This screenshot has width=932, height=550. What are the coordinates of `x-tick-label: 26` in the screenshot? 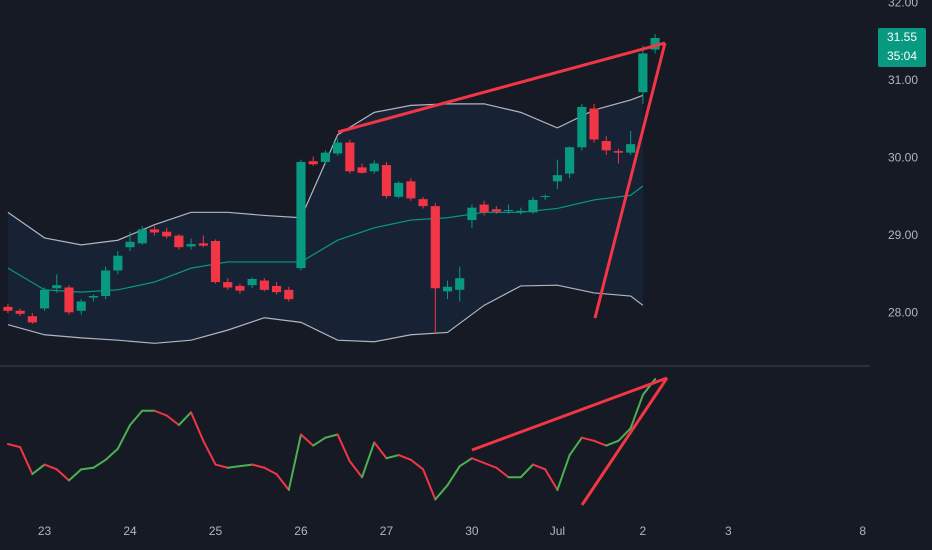 It's located at (301, 531).